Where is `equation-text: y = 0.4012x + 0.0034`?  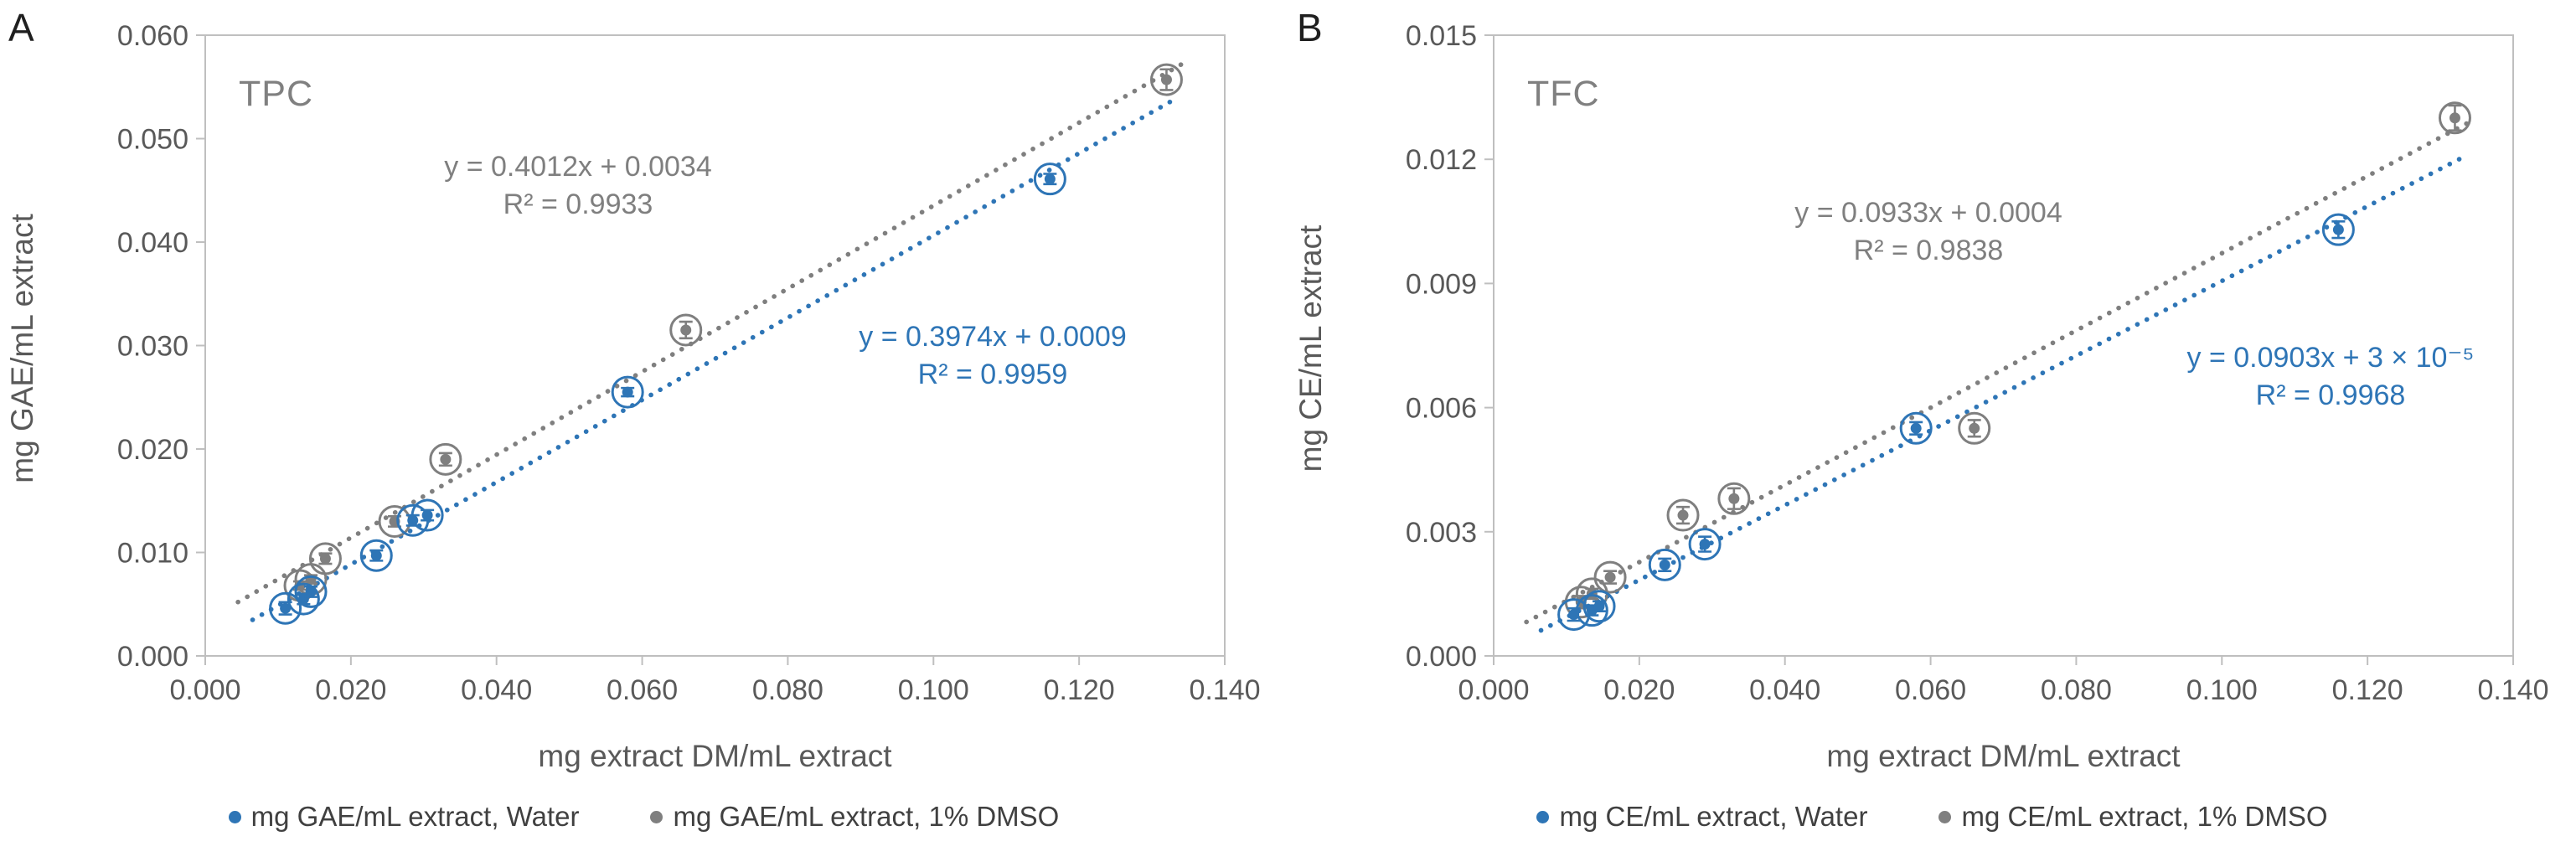
equation-text: y = 0.4012x + 0.0034 is located at coordinates (578, 167).